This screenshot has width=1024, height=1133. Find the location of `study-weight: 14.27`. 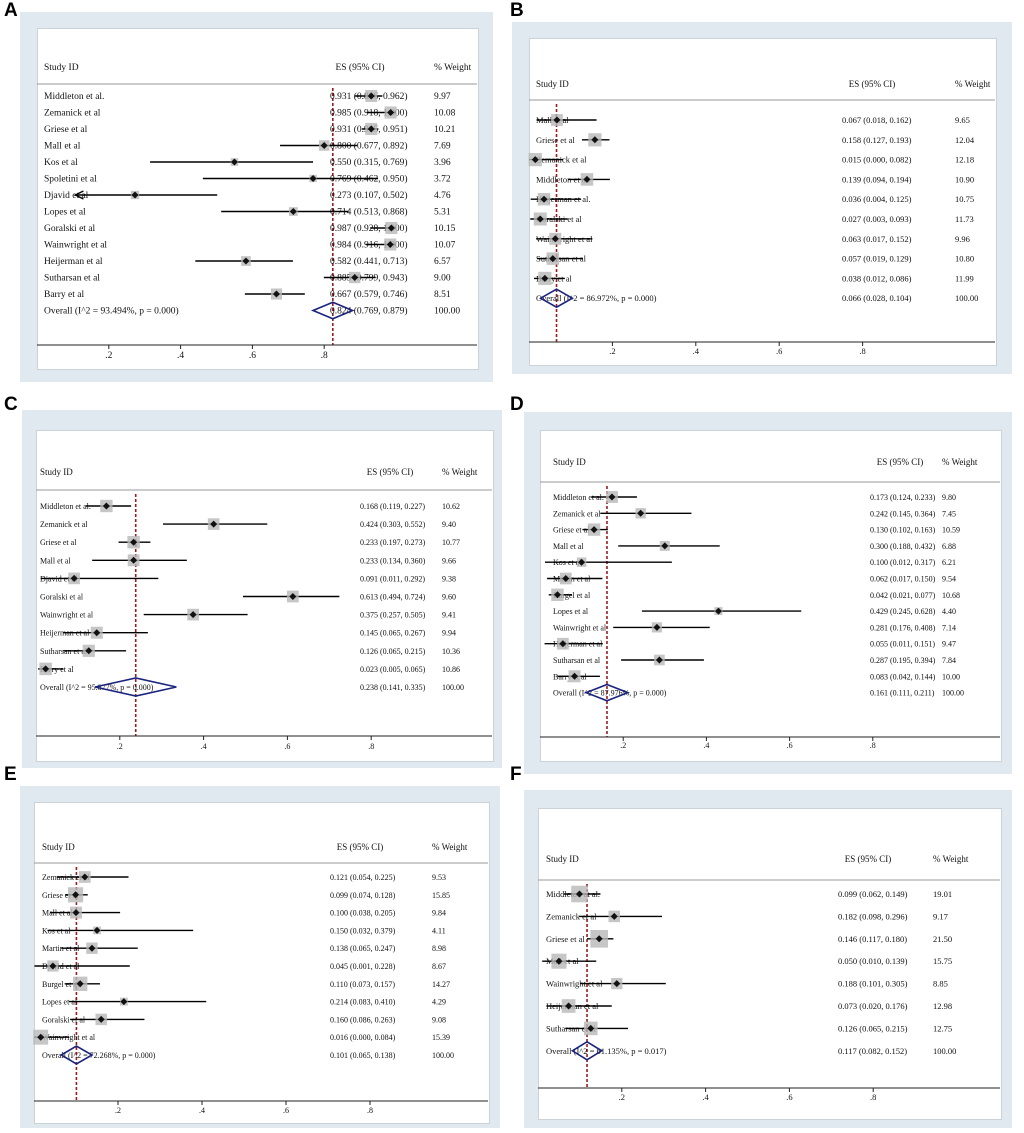

study-weight: 14.27 is located at coordinates (441, 984).